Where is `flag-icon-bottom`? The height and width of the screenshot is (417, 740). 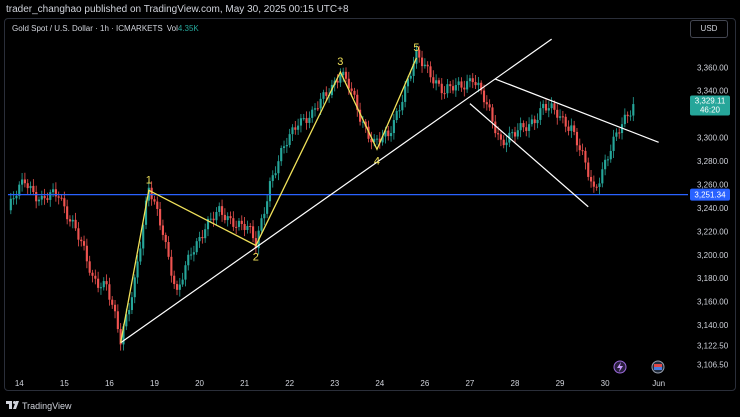
flag-icon-bottom is located at coordinates (658, 368).